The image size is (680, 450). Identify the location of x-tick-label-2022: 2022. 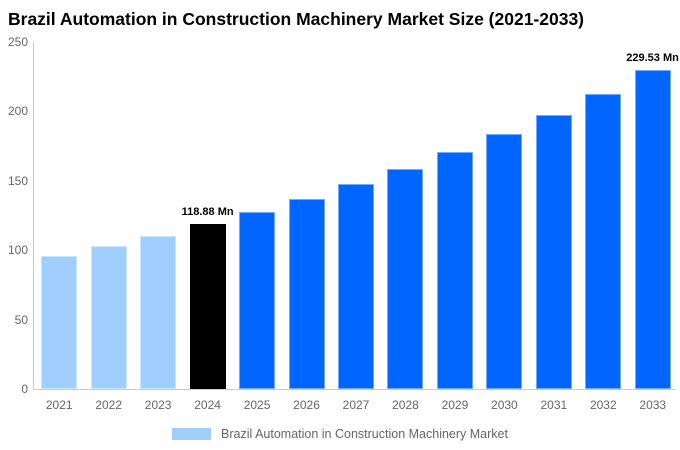
(109, 405).